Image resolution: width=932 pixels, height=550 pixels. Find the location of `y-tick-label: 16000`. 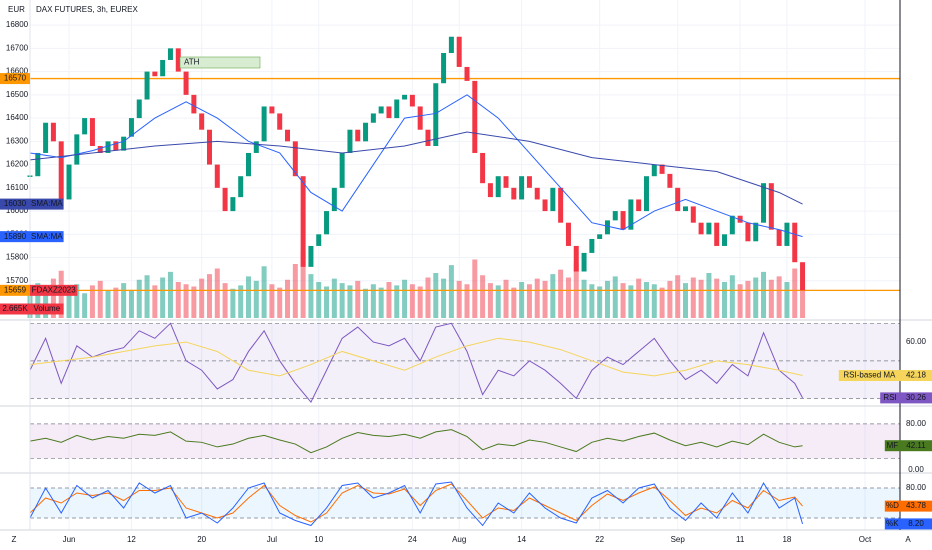

y-tick-label: 16000 is located at coordinates (17, 210).